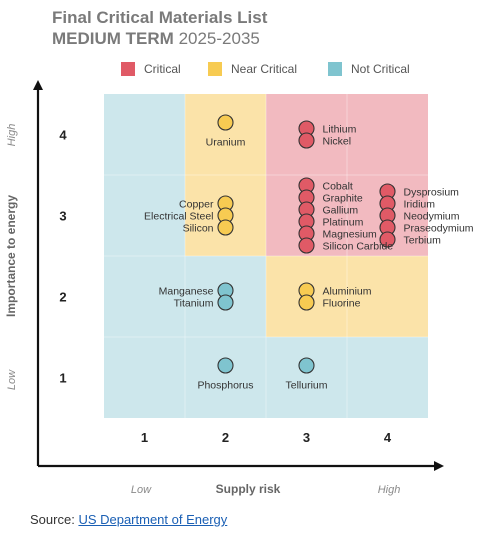 The image size is (500, 538). Describe the element at coordinates (358, 247) in the screenshot. I see `label-silicon-carbide: Silicon Carbide` at that location.